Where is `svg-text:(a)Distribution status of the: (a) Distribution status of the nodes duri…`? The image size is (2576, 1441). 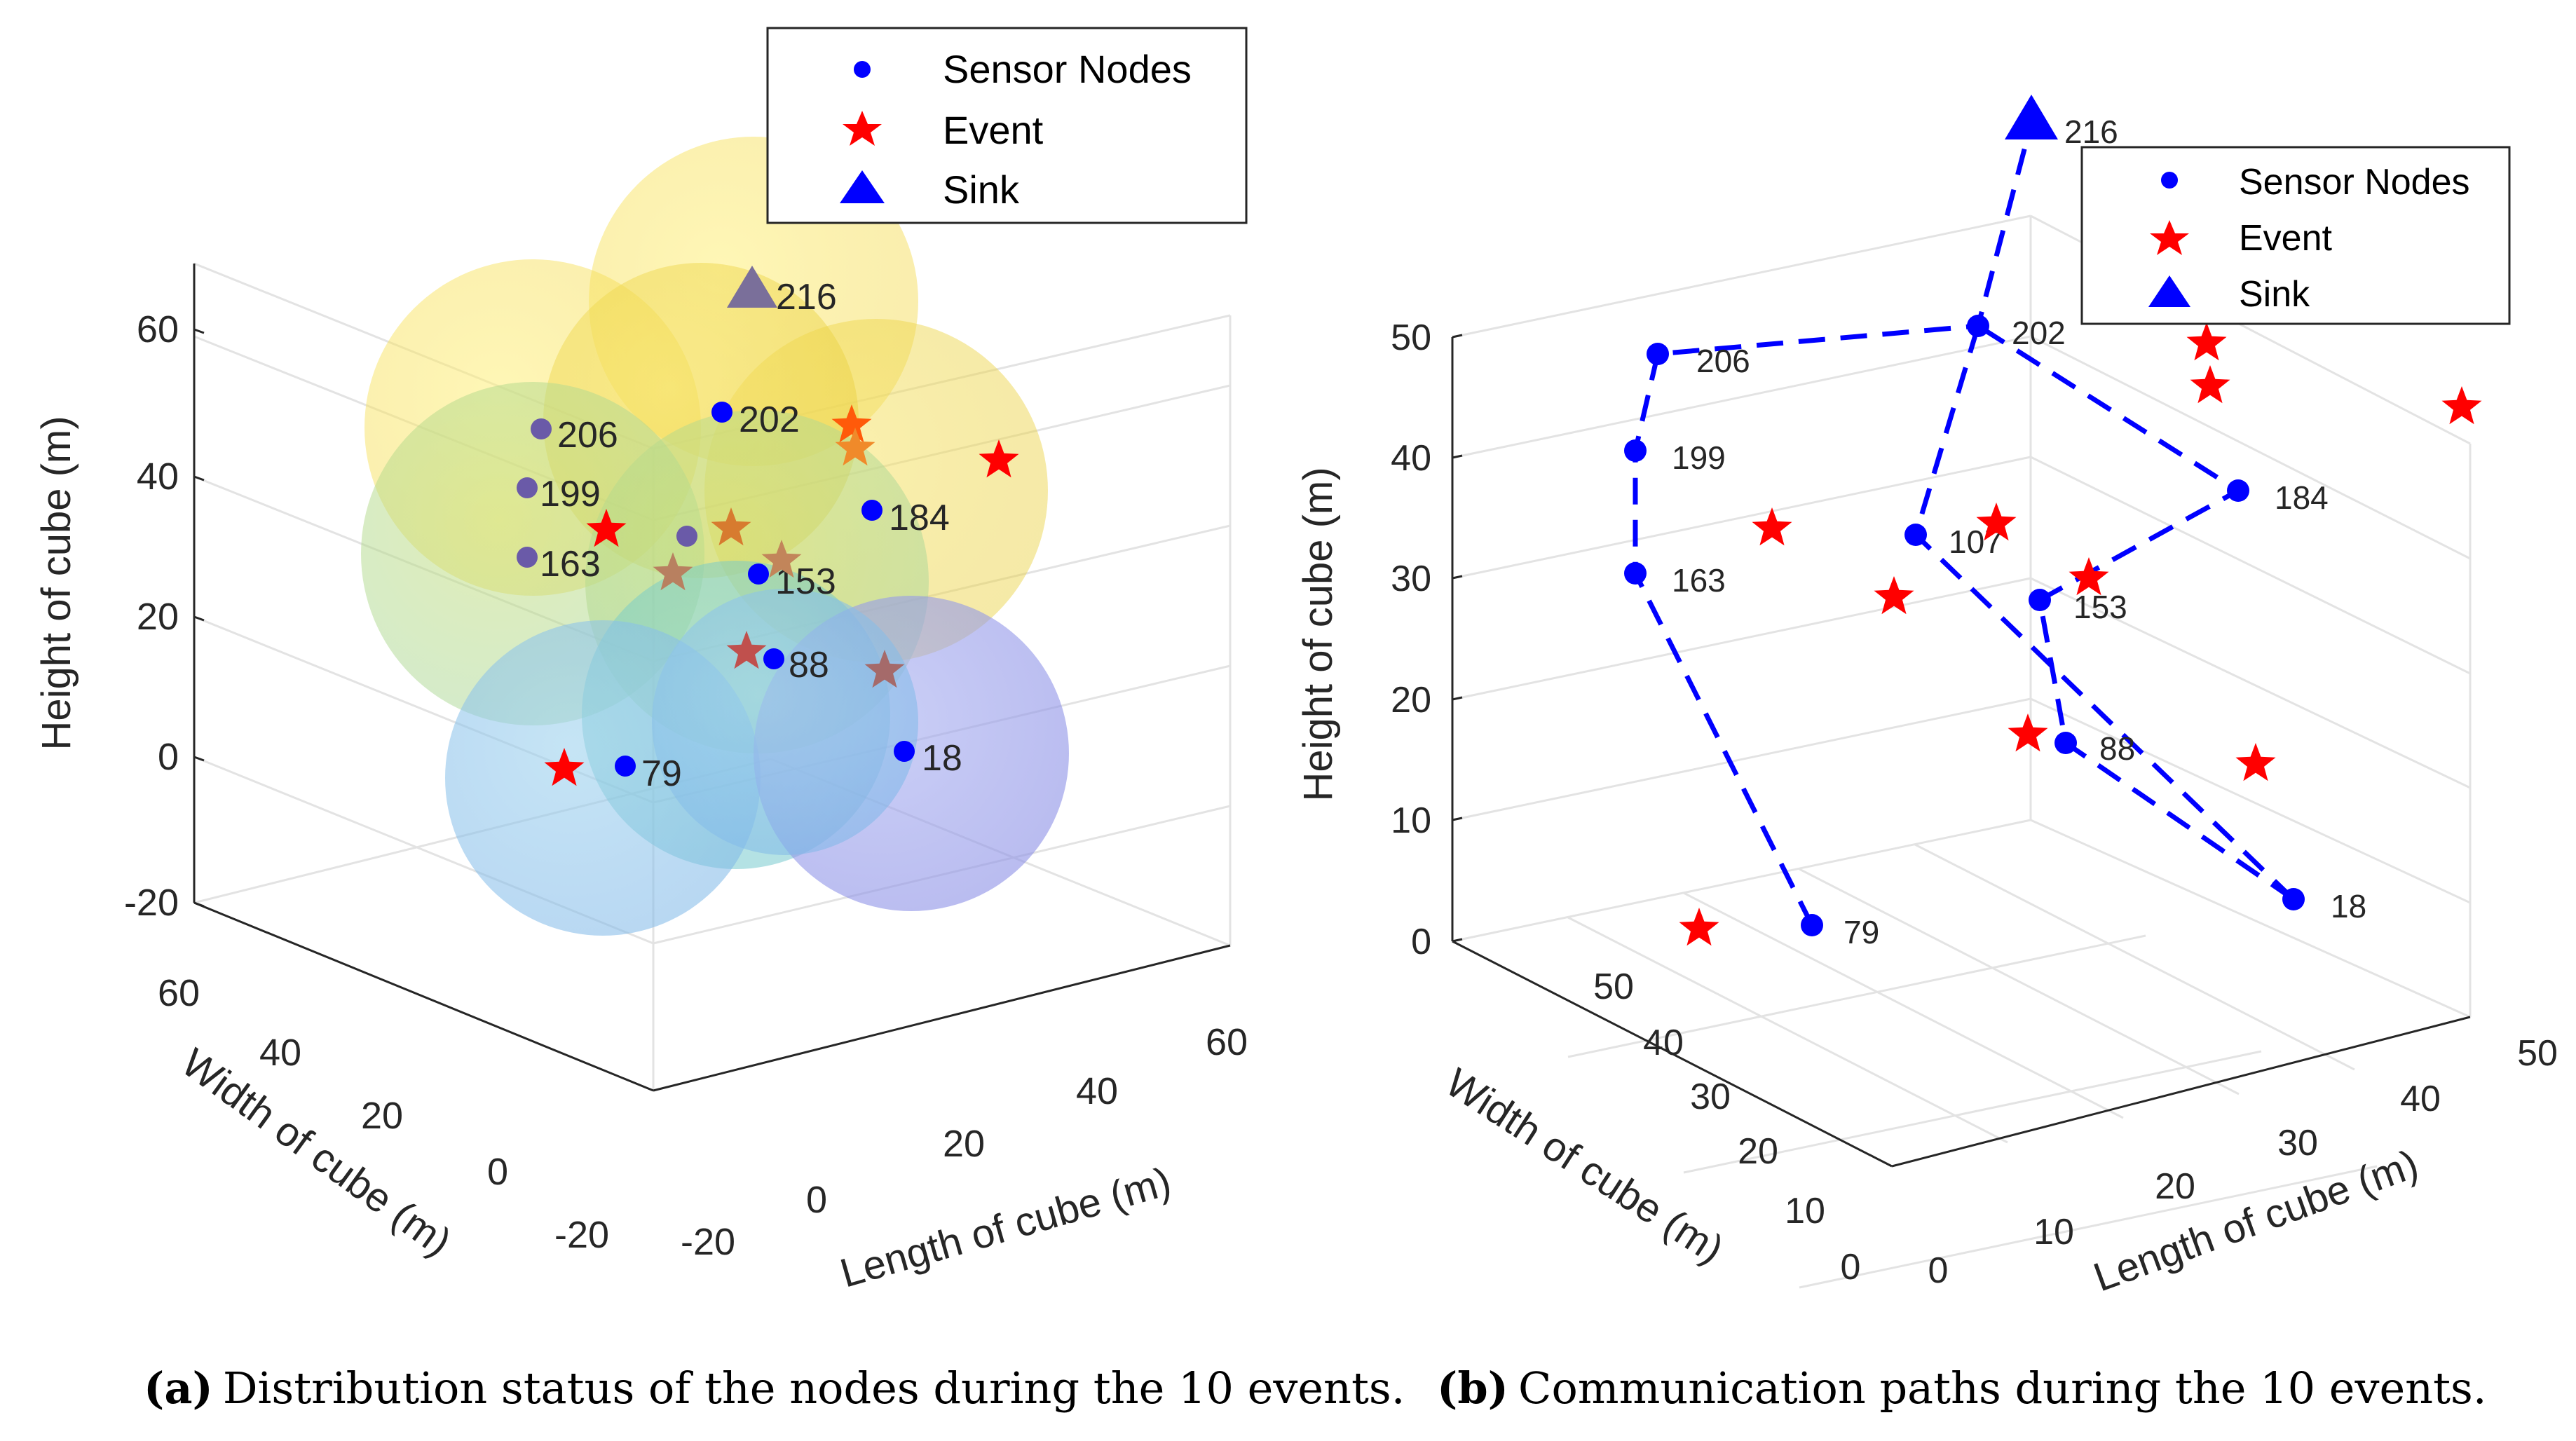 svg-text:(a)Distribution status of the: (a) Distribution status of the nodes duri… is located at coordinates (775, 1388).